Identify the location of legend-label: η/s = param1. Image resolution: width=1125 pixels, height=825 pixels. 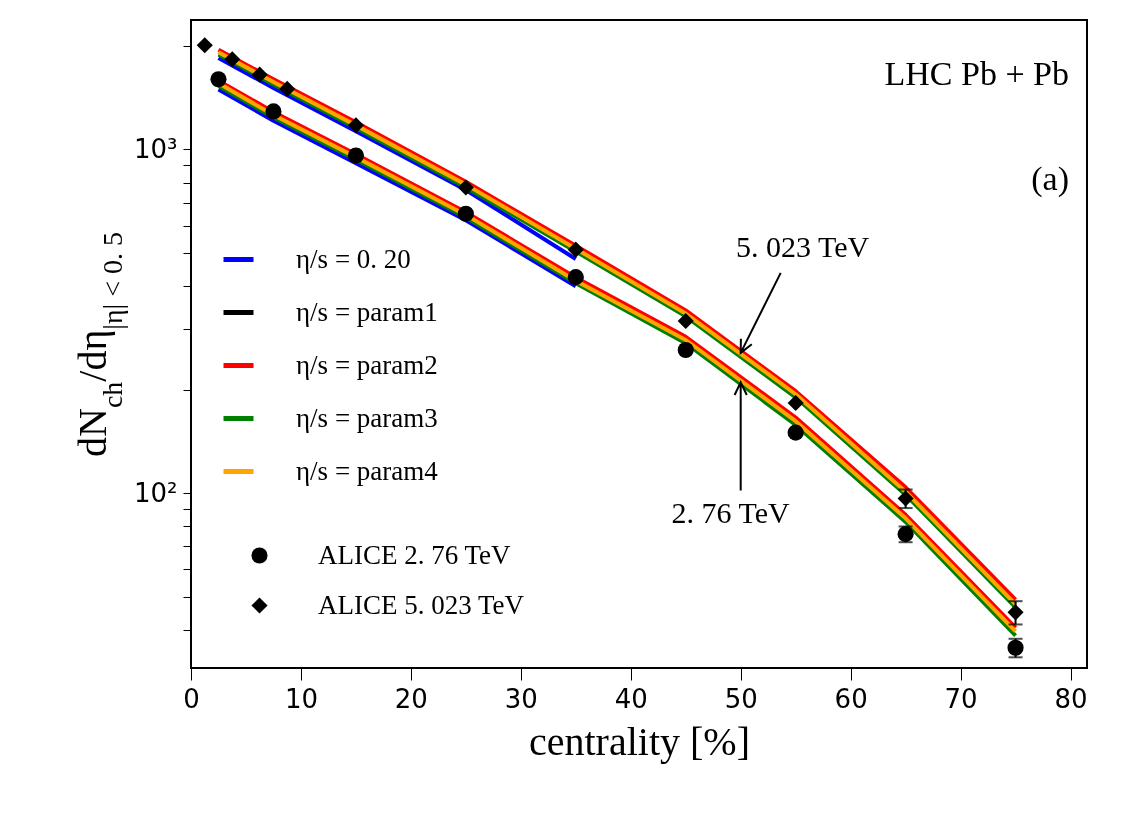
(367, 311).